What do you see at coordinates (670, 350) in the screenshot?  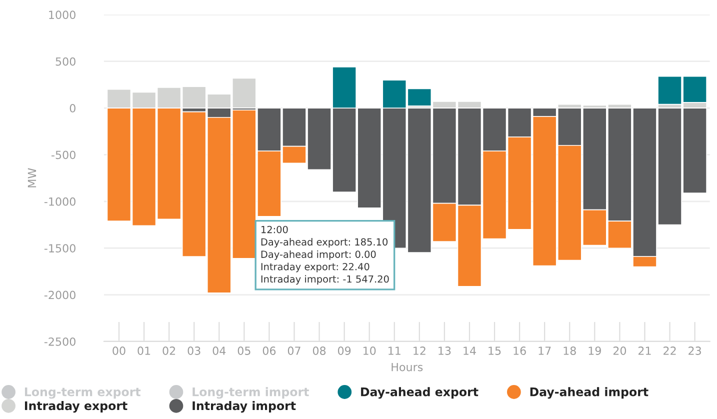 I see `x-tick-label: 22` at bounding box center [670, 350].